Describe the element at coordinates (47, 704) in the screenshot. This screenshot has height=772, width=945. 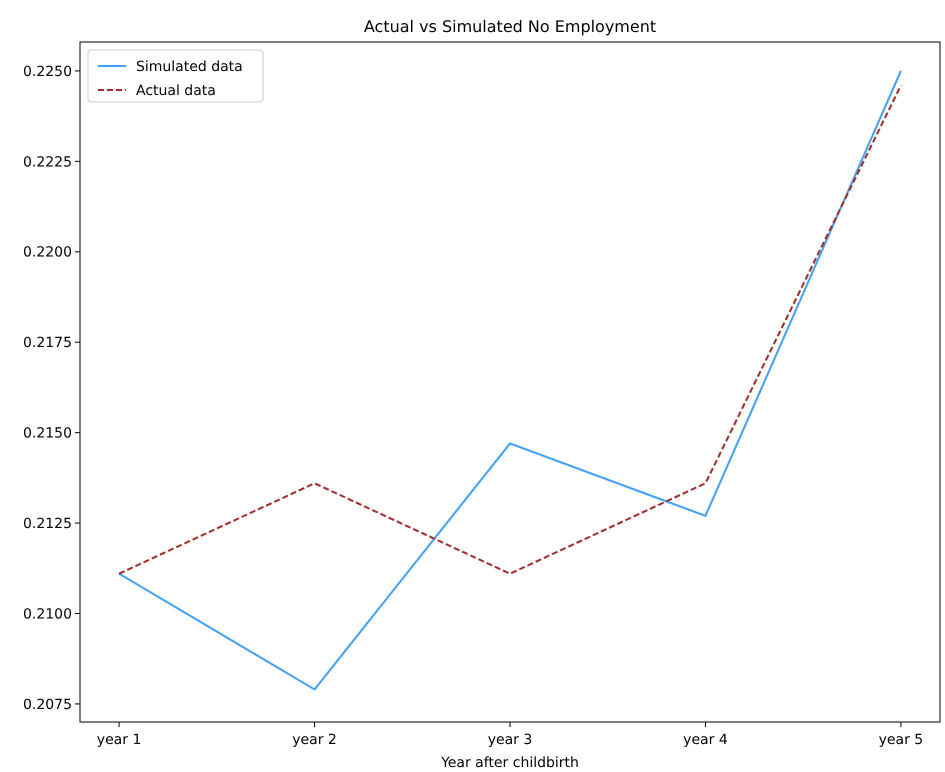
I see `y-tick-label: 0.2075` at that location.